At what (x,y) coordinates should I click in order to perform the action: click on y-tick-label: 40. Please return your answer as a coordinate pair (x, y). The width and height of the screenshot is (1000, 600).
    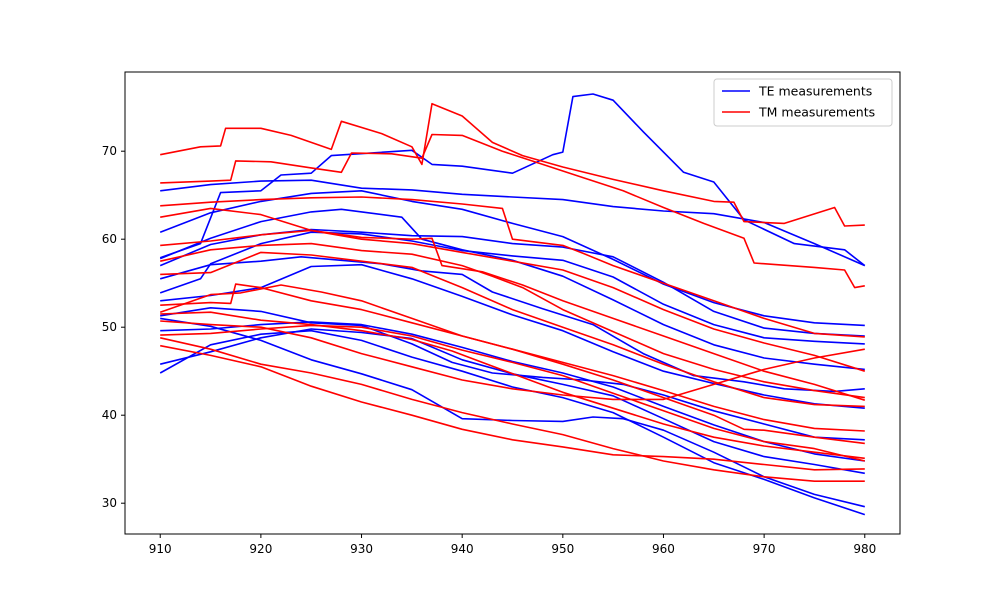
    Looking at the image, I should click on (109, 415).